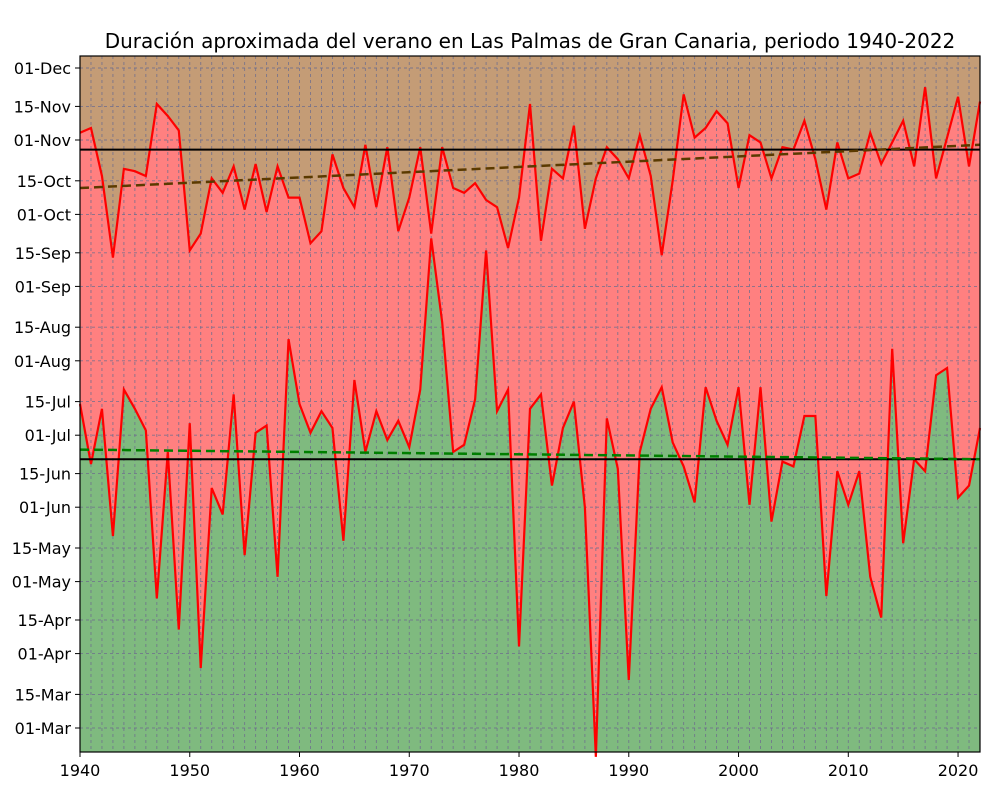  Describe the element at coordinates (43, 728) in the screenshot. I see `y-tick-label: 01-Mar` at that location.